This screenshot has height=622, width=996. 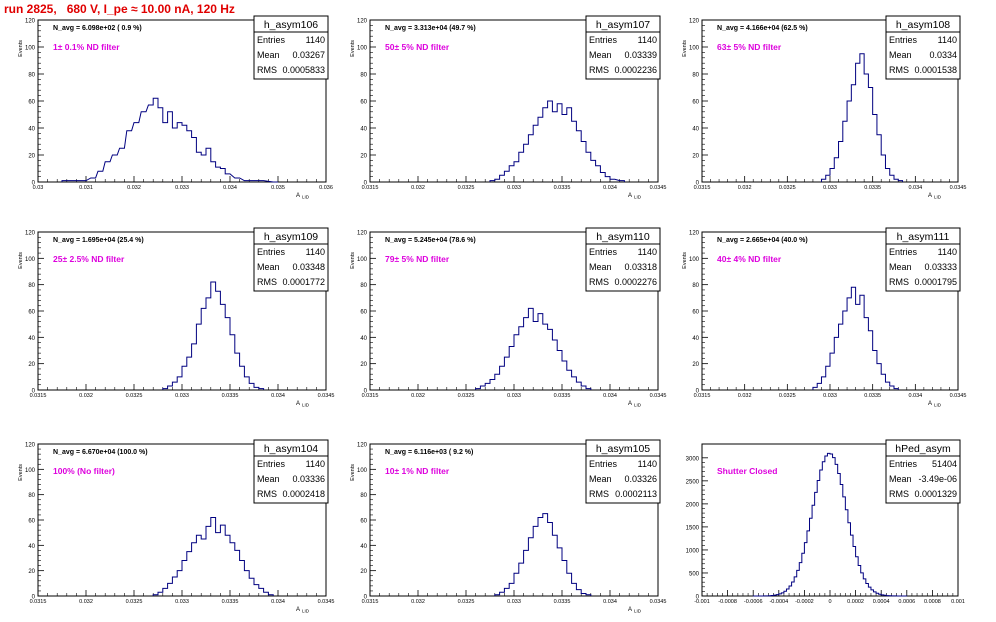 What do you see at coordinates (903, 40) in the screenshot?
I see `stats-key: Entries` at bounding box center [903, 40].